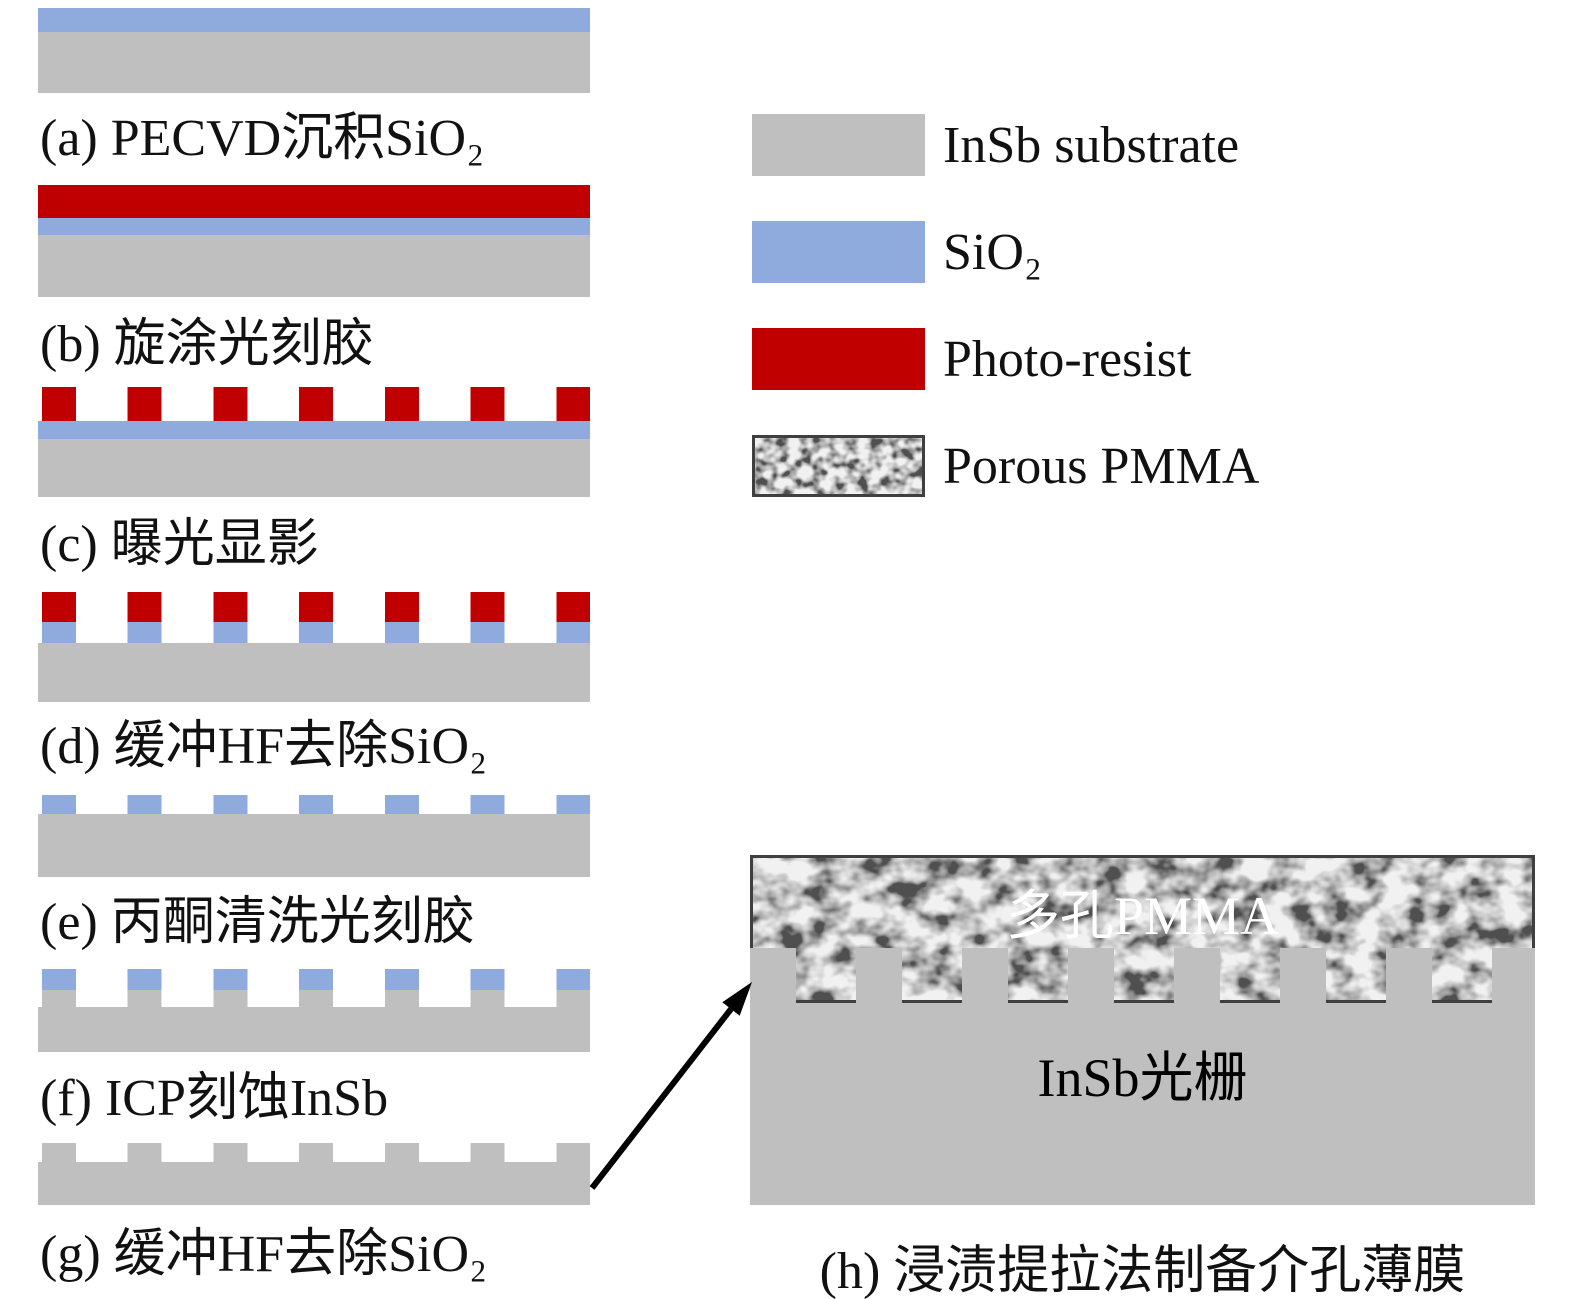 This screenshot has height=1299, width=1575. Describe the element at coordinates (1142, 916) in the screenshot. I see `porous-film-label: 多孔PMMA` at that location.